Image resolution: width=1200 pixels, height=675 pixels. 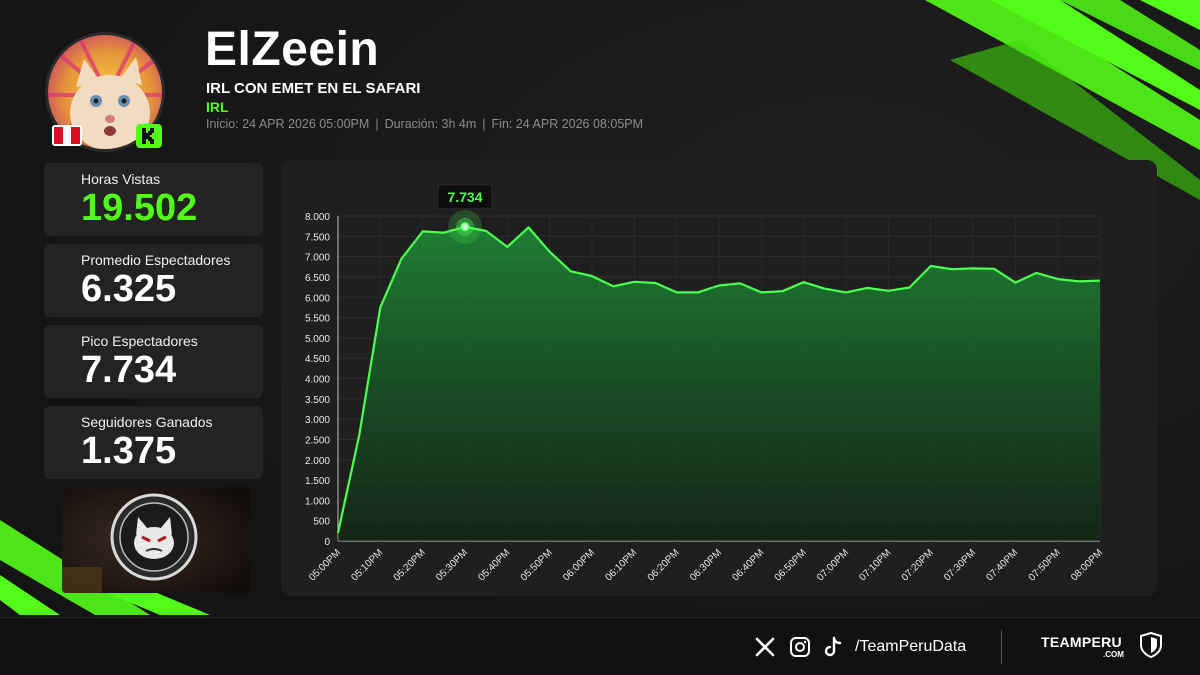 I want to click on stat-value: 7.734, so click(x=129, y=370).